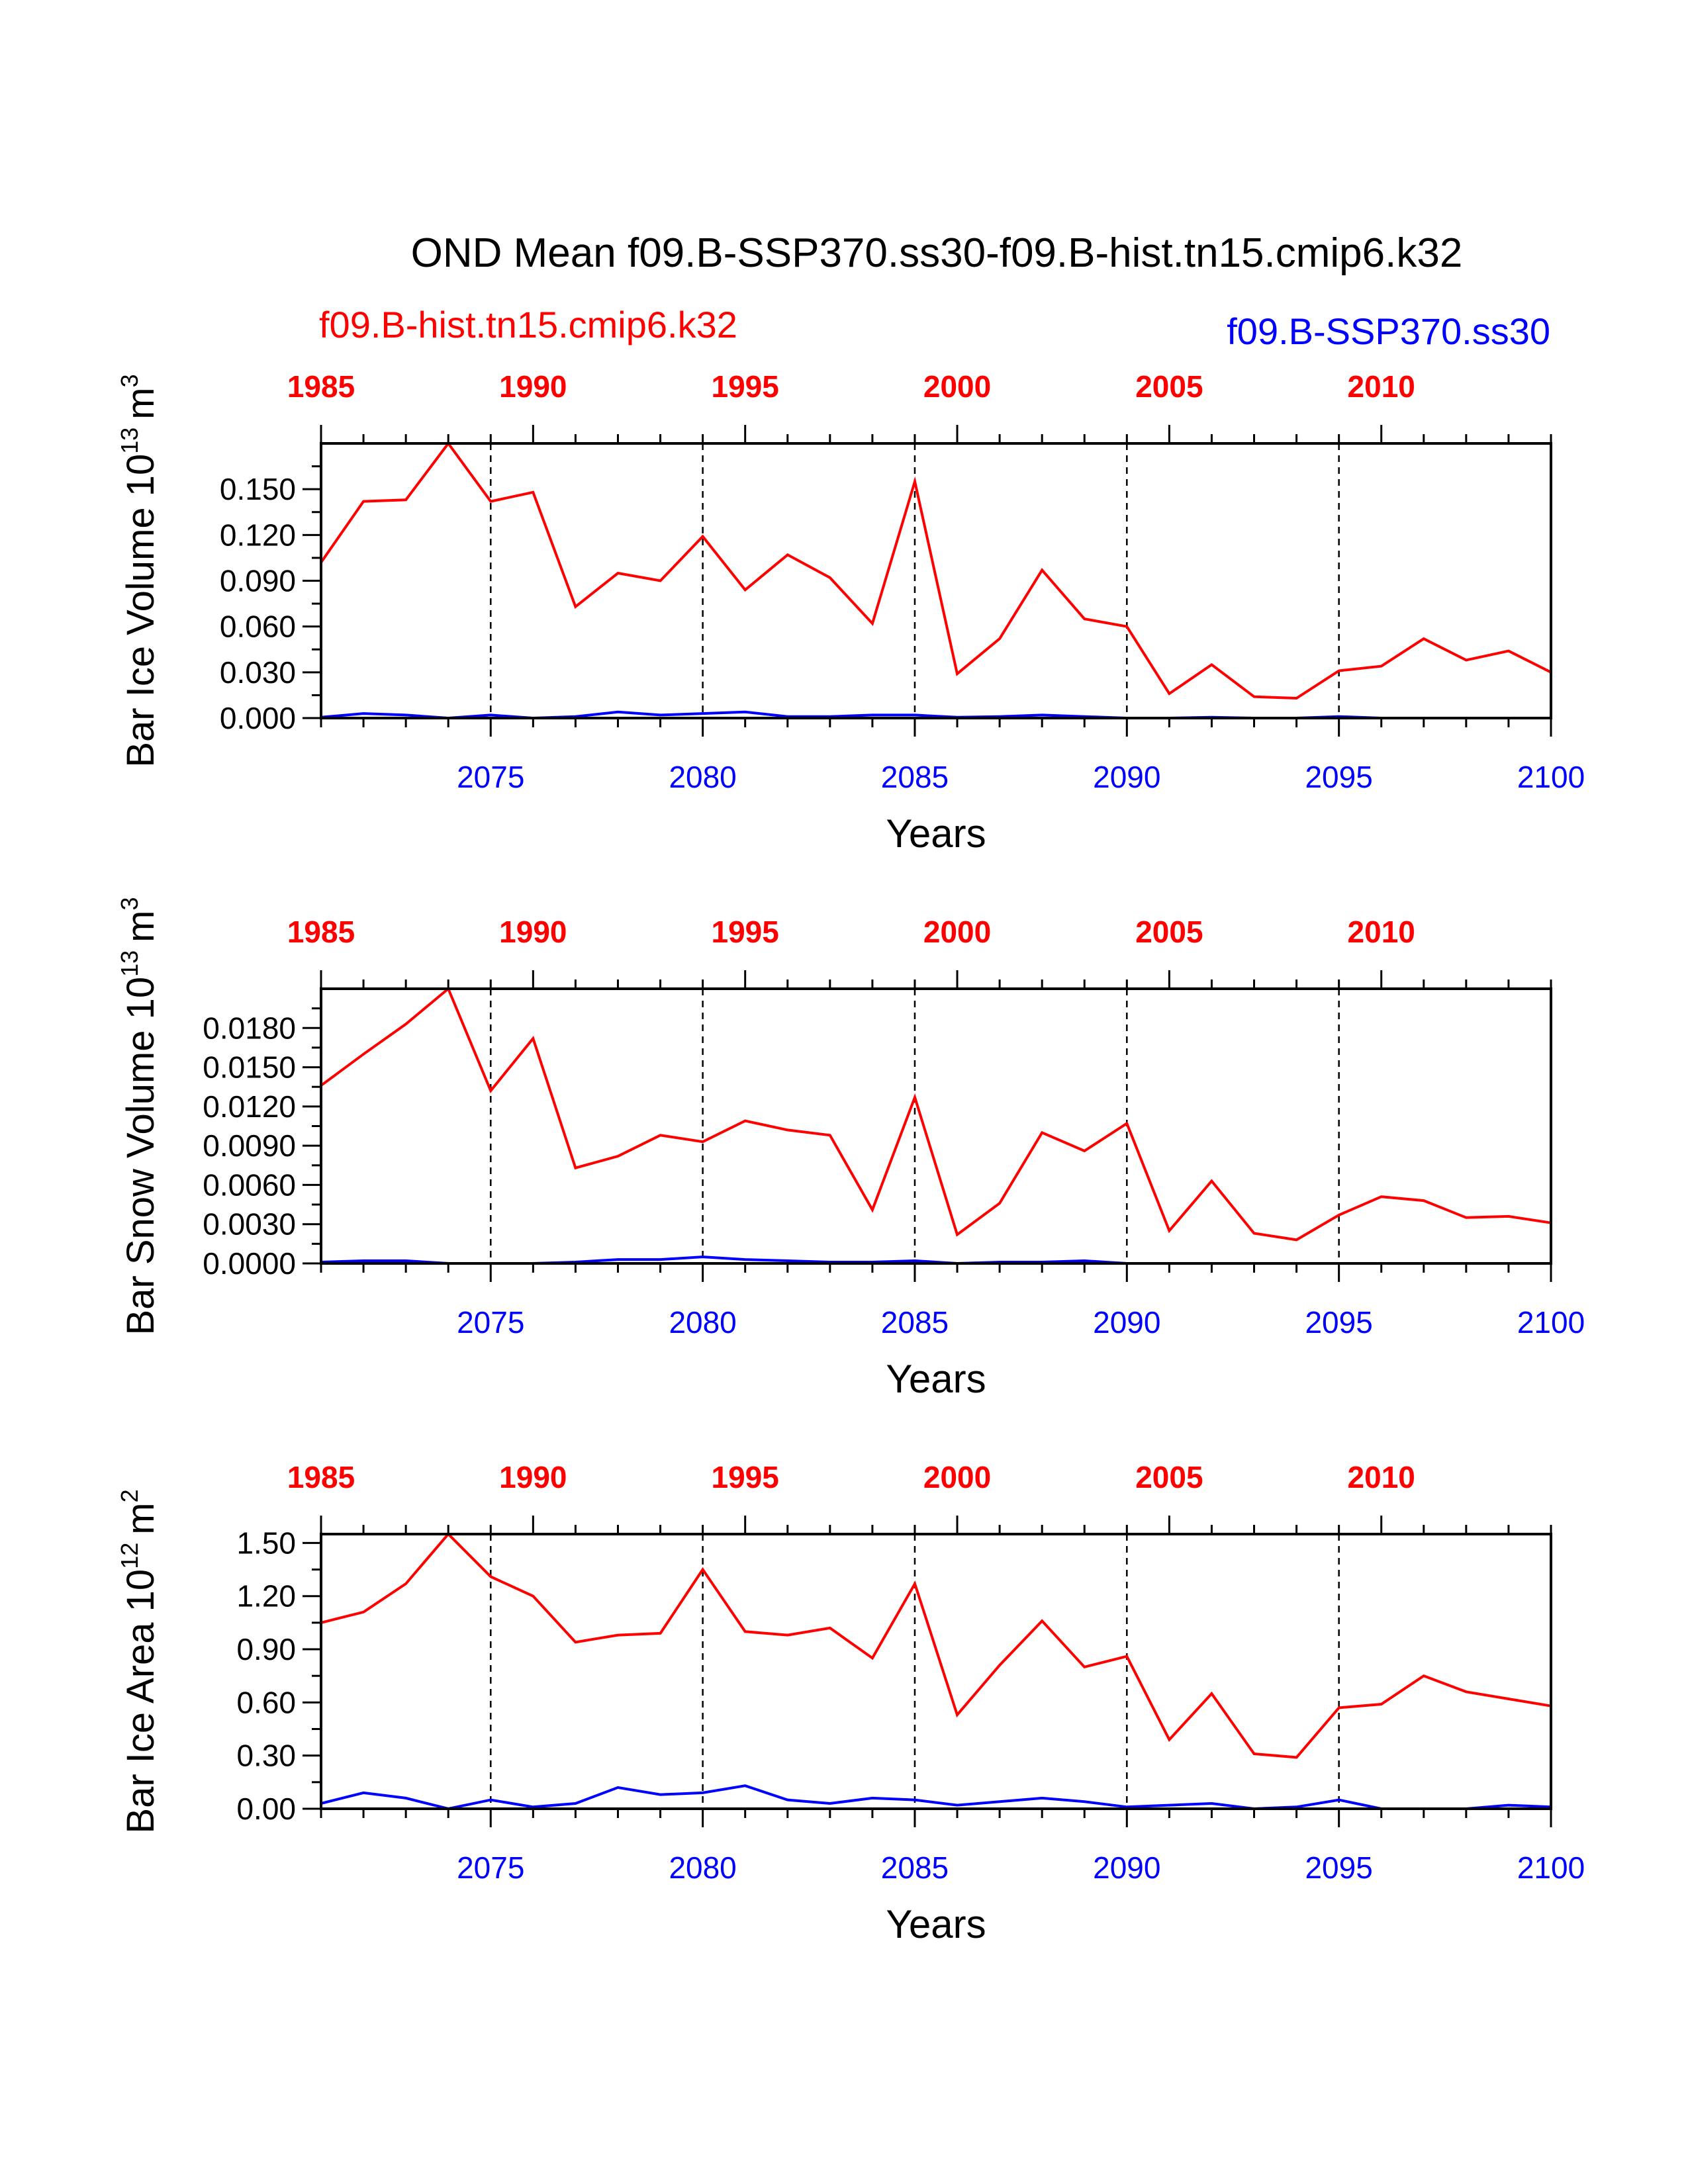 The height and width of the screenshot is (2184, 1688). What do you see at coordinates (129, 1496) in the screenshot?
I see `y-axis-title-ylabel-unit-exp: 2` at bounding box center [129, 1496].